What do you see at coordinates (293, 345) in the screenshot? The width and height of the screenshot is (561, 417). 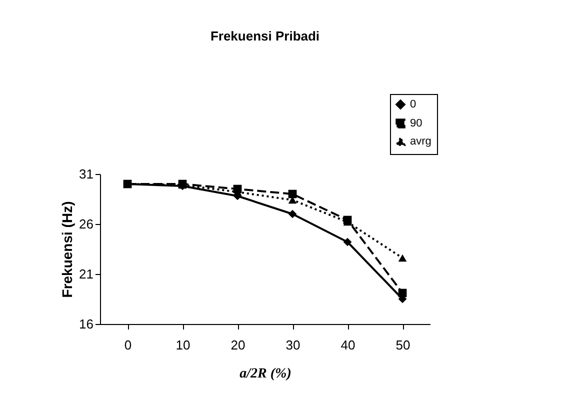 I see `x-tick-label: 30` at bounding box center [293, 345].